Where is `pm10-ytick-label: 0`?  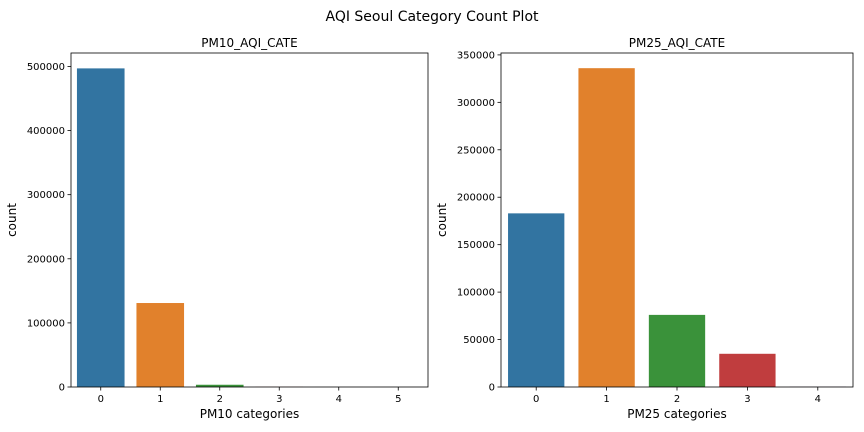
pm10-ytick-label: 0 is located at coordinates (62, 388).